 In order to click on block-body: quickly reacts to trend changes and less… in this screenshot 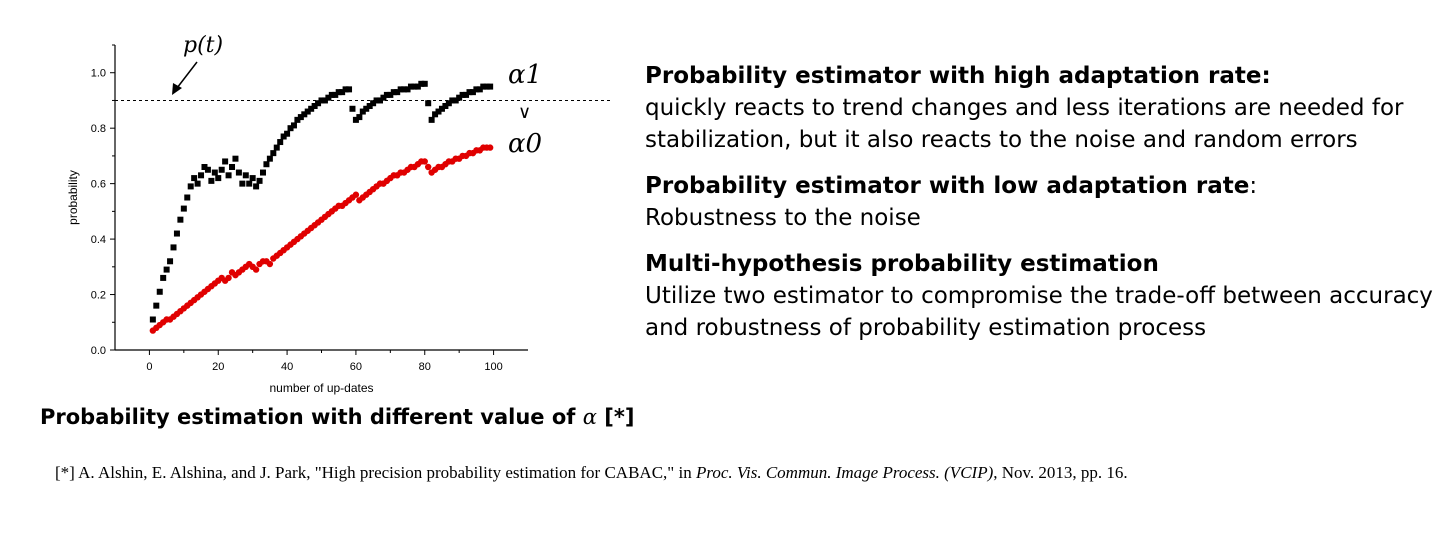, I will do `click(1024, 124)`.